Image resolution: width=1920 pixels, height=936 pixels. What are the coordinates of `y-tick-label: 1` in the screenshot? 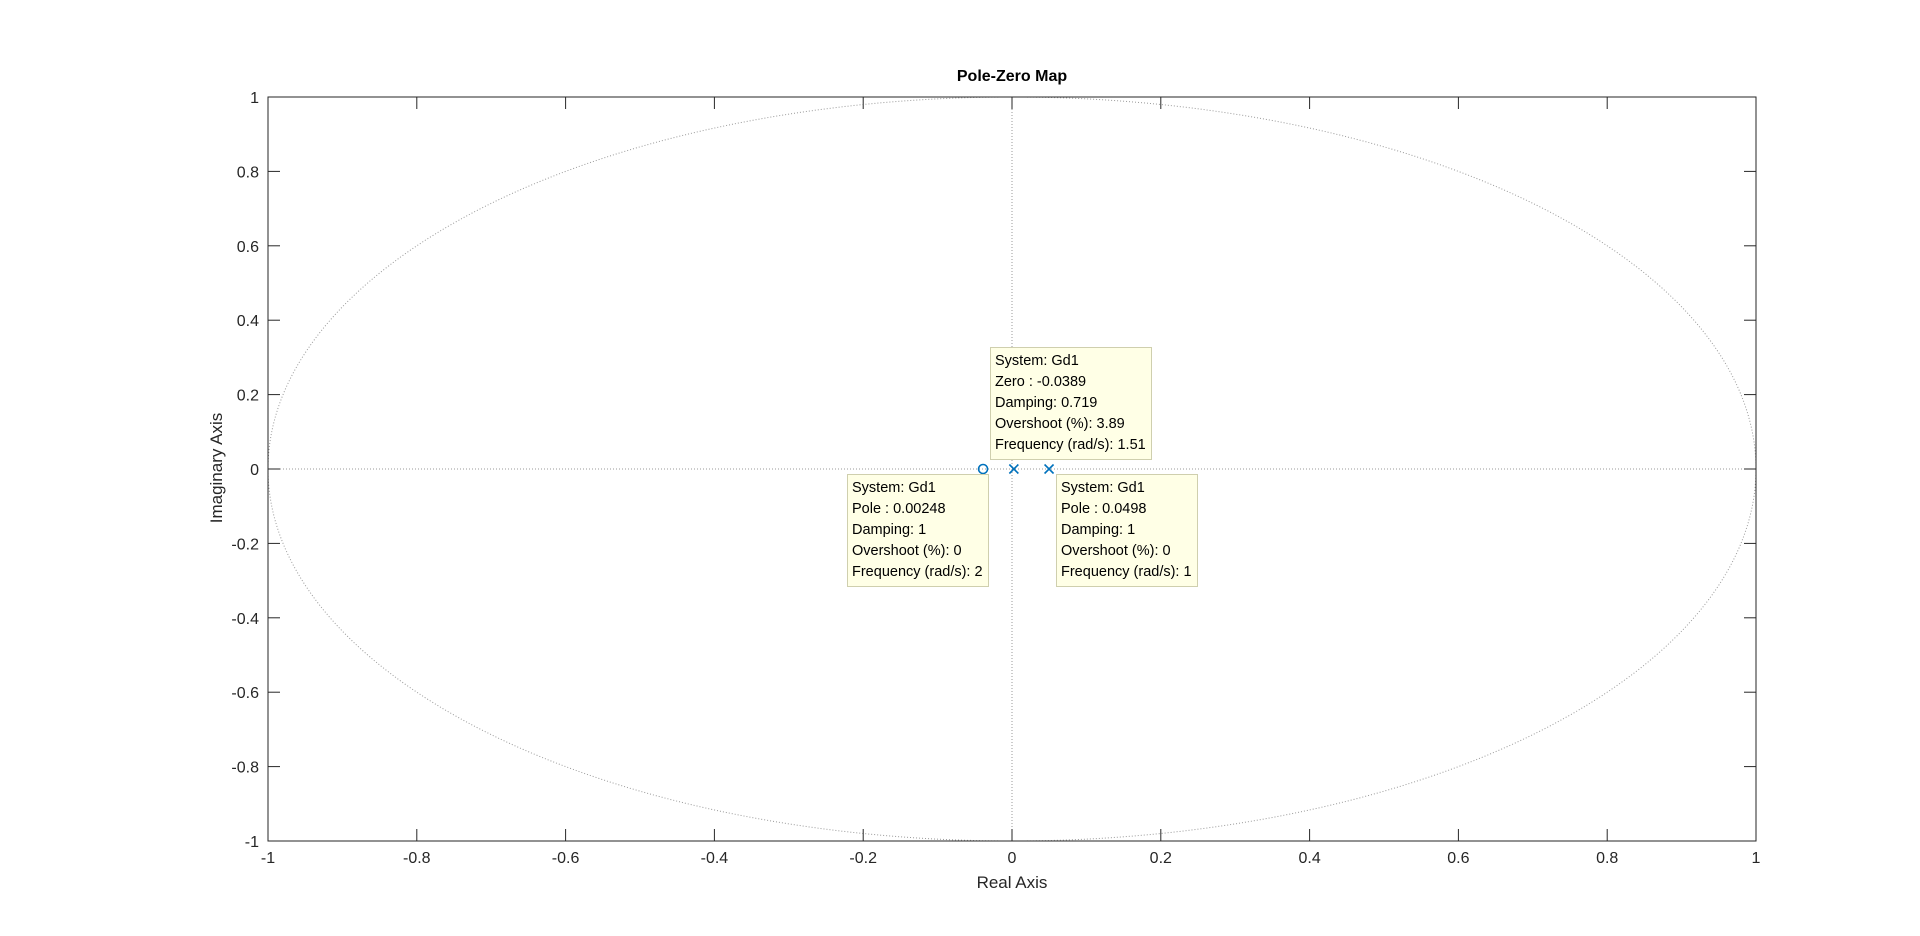 It's located at (254, 98).